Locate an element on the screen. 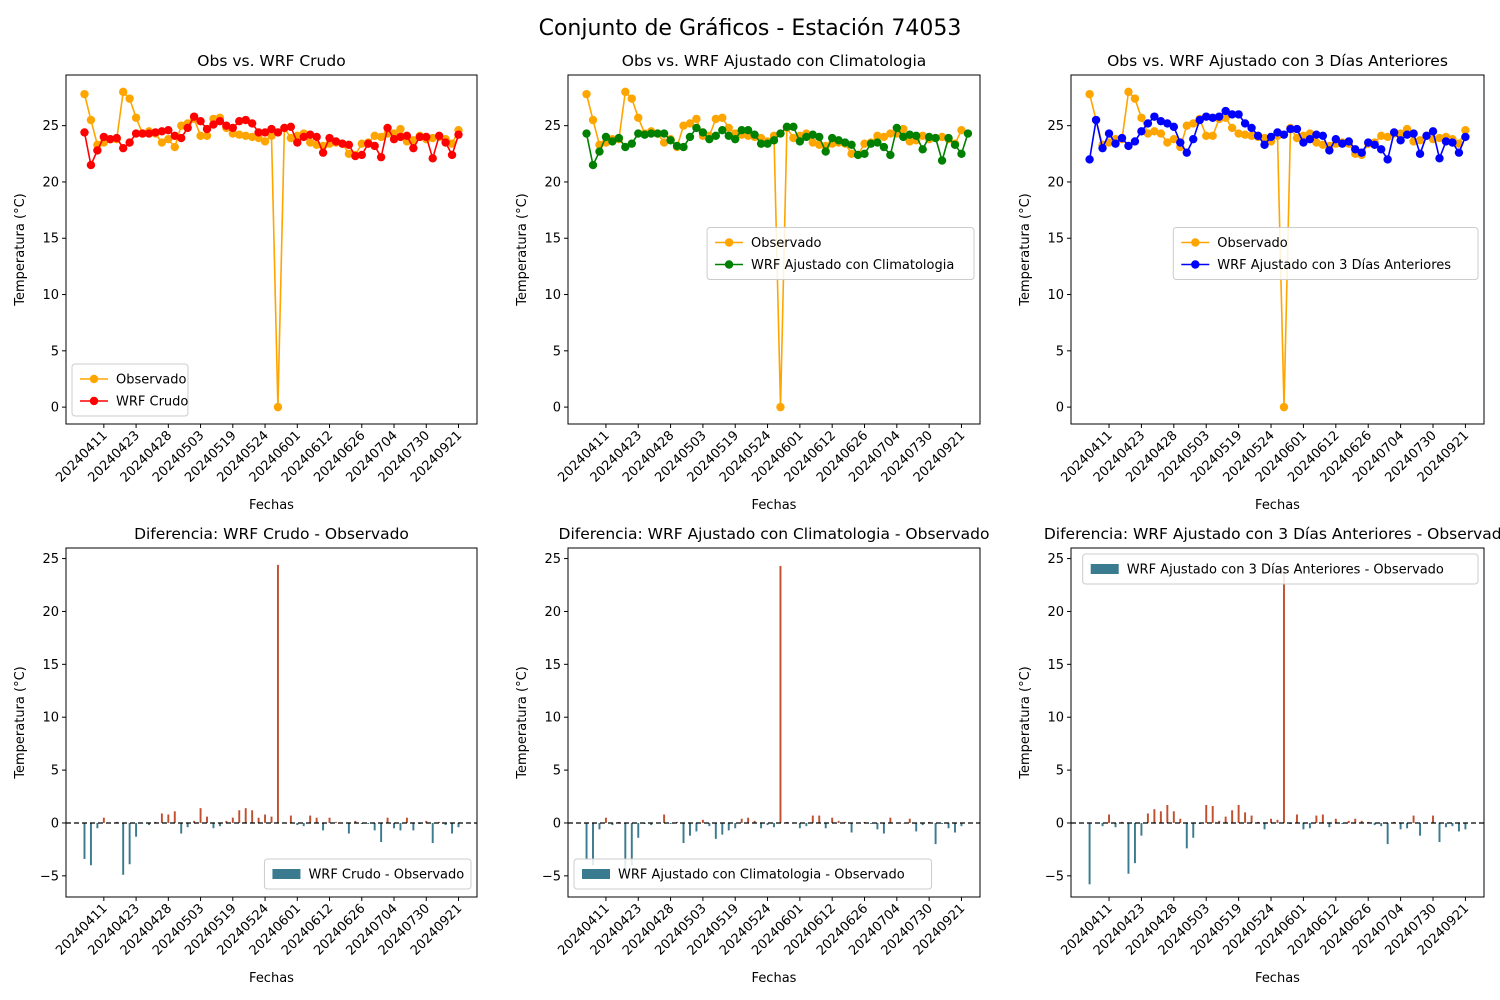 The width and height of the screenshot is (1500, 1000). figure-title: Conjunto de Gráficos - Estación 74053 is located at coordinates (750, 28).